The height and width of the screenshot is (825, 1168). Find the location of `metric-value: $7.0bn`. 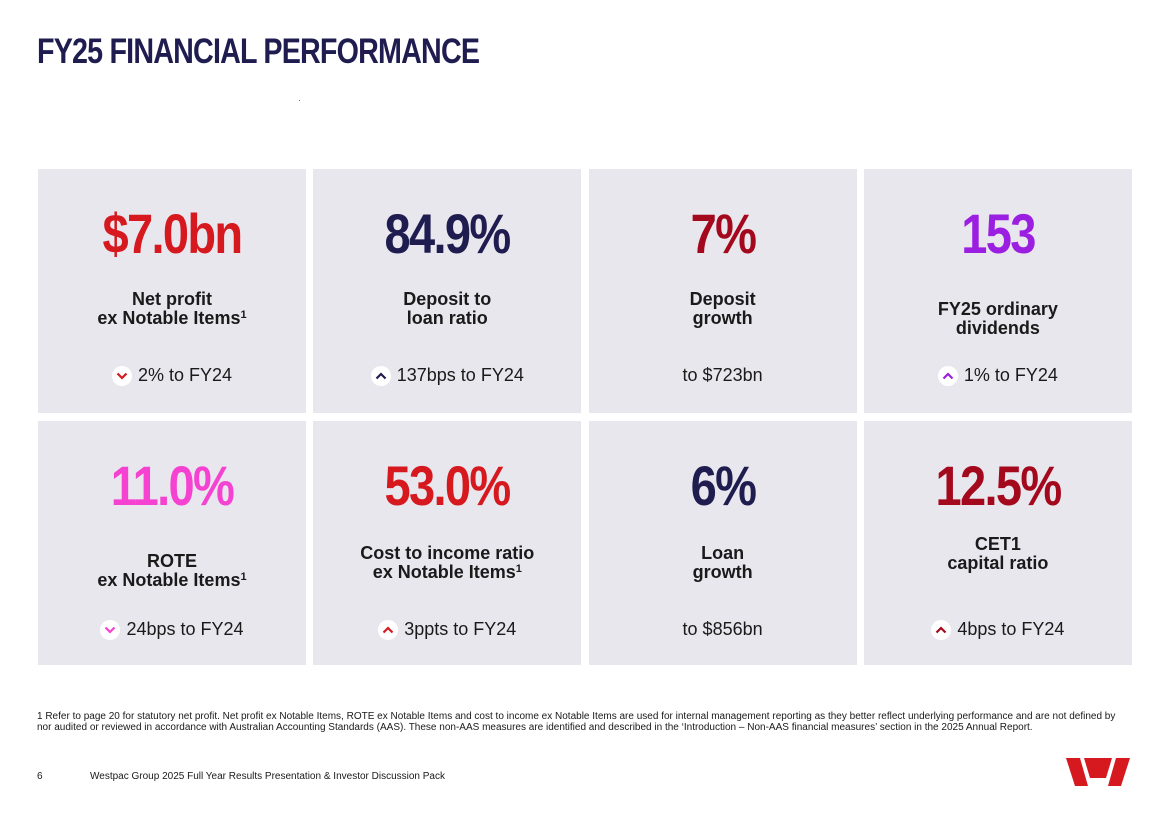

metric-value: $7.0bn is located at coordinates (173, 233).